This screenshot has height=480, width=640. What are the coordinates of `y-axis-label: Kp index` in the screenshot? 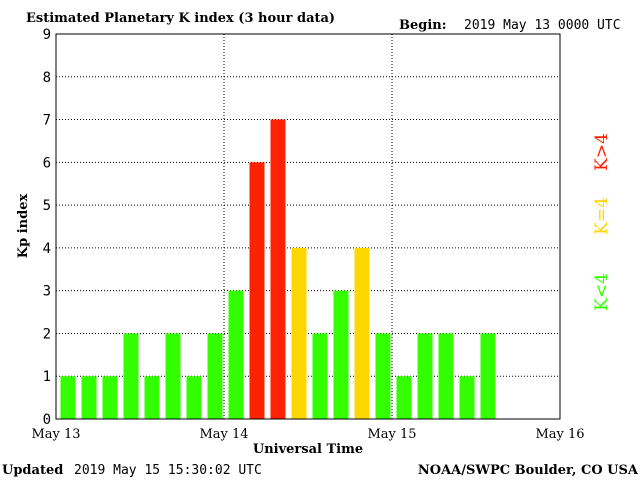 It's located at (23, 226).